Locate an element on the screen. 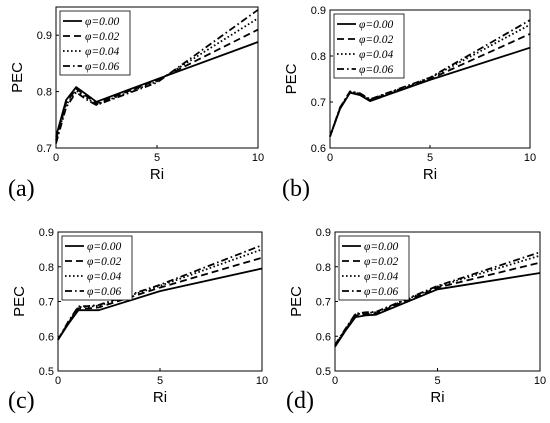  panel-label: (a) is located at coordinates (21, 189).